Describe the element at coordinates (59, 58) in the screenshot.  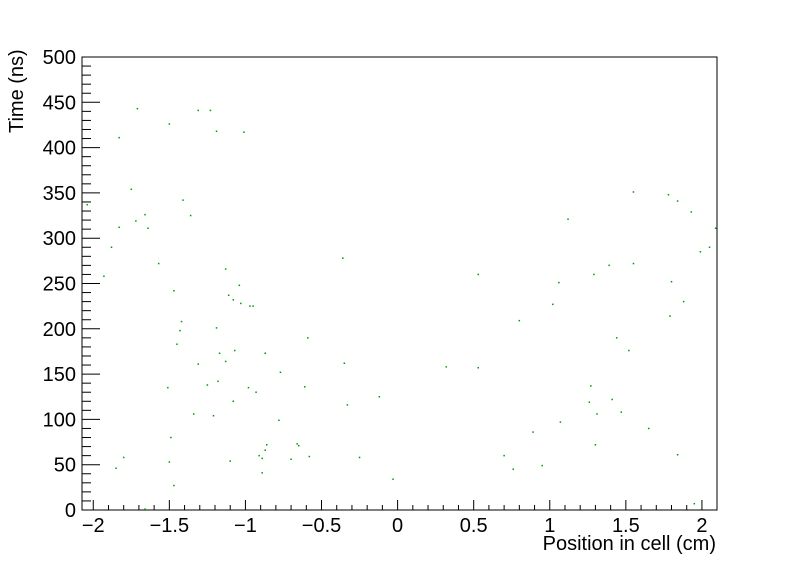
I see `y-tick-label: 500` at that location.